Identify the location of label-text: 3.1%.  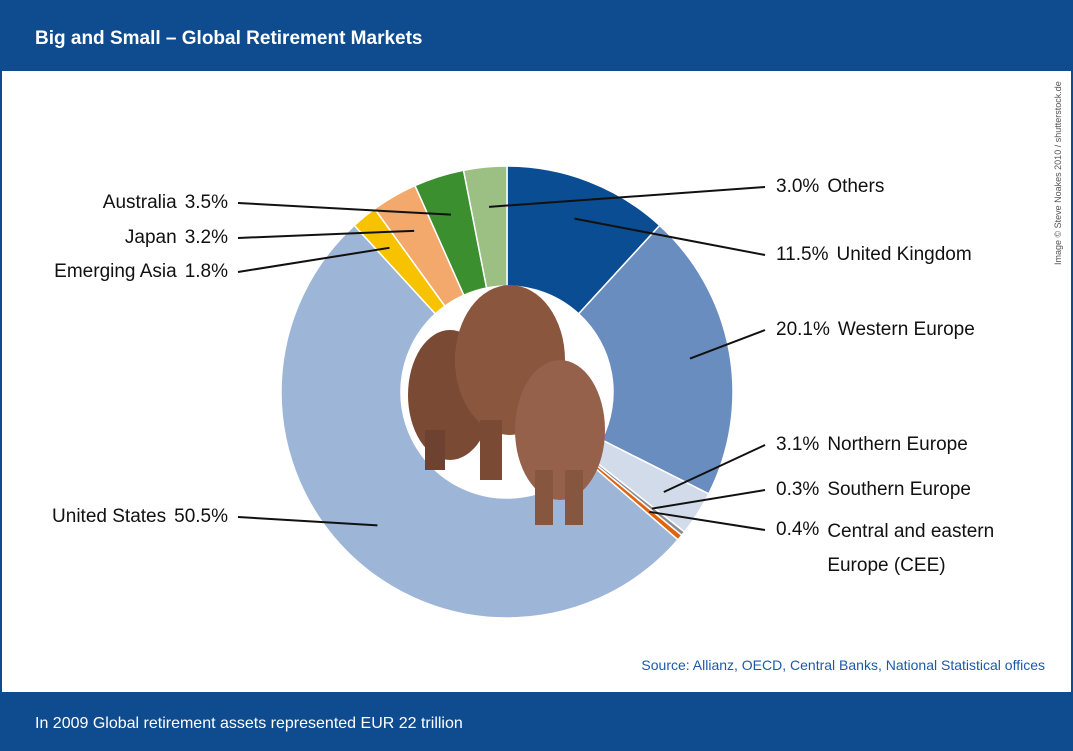
(798, 444).